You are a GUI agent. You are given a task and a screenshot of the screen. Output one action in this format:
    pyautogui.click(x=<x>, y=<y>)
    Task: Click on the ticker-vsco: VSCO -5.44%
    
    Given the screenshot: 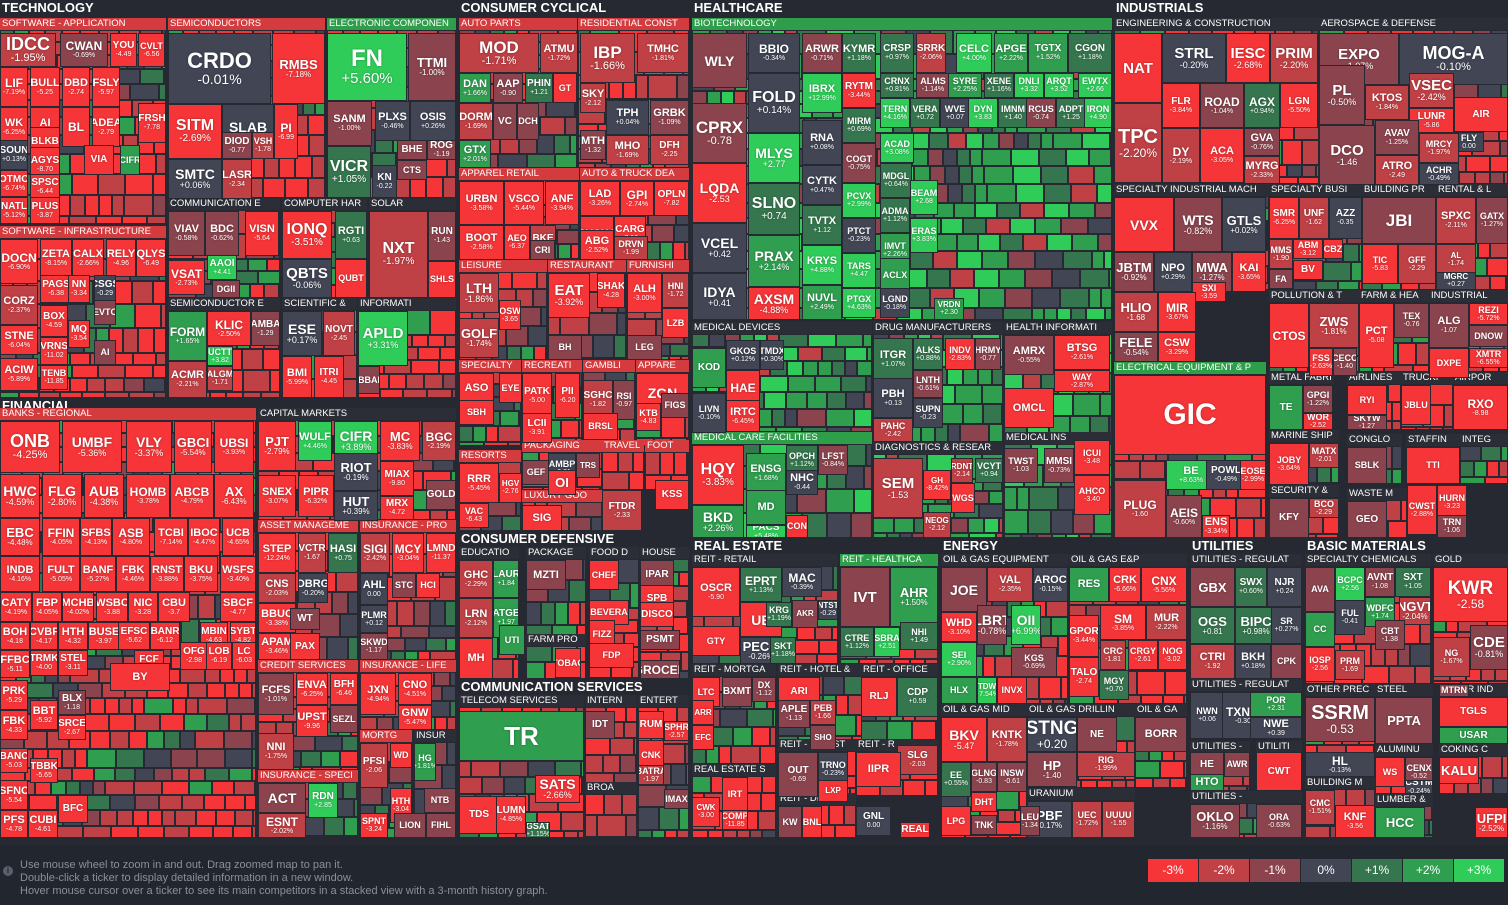 What is the action you would take?
    pyautogui.click(x=524, y=203)
    